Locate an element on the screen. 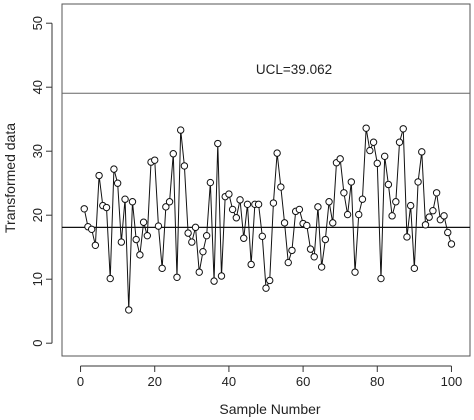  x-tick-label: 20 is located at coordinates (154, 381).